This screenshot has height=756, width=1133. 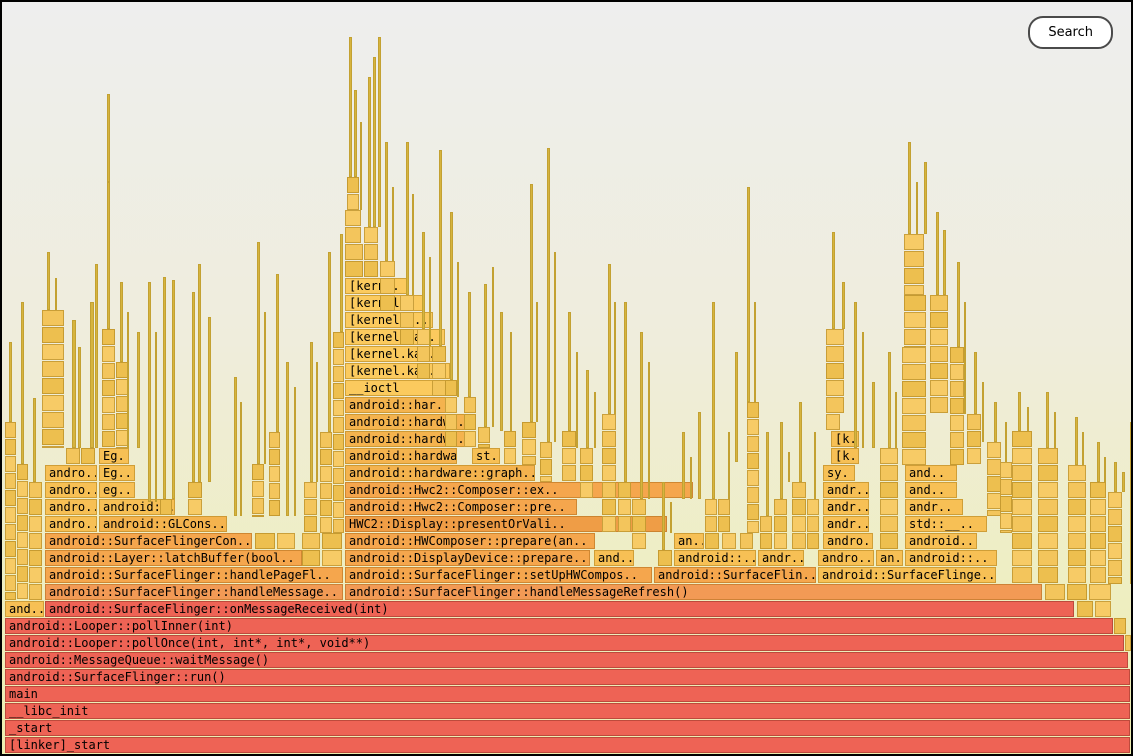 What do you see at coordinates (114, 456) in the screenshot?
I see `flame-frame: Eg.` at bounding box center [114, 456].